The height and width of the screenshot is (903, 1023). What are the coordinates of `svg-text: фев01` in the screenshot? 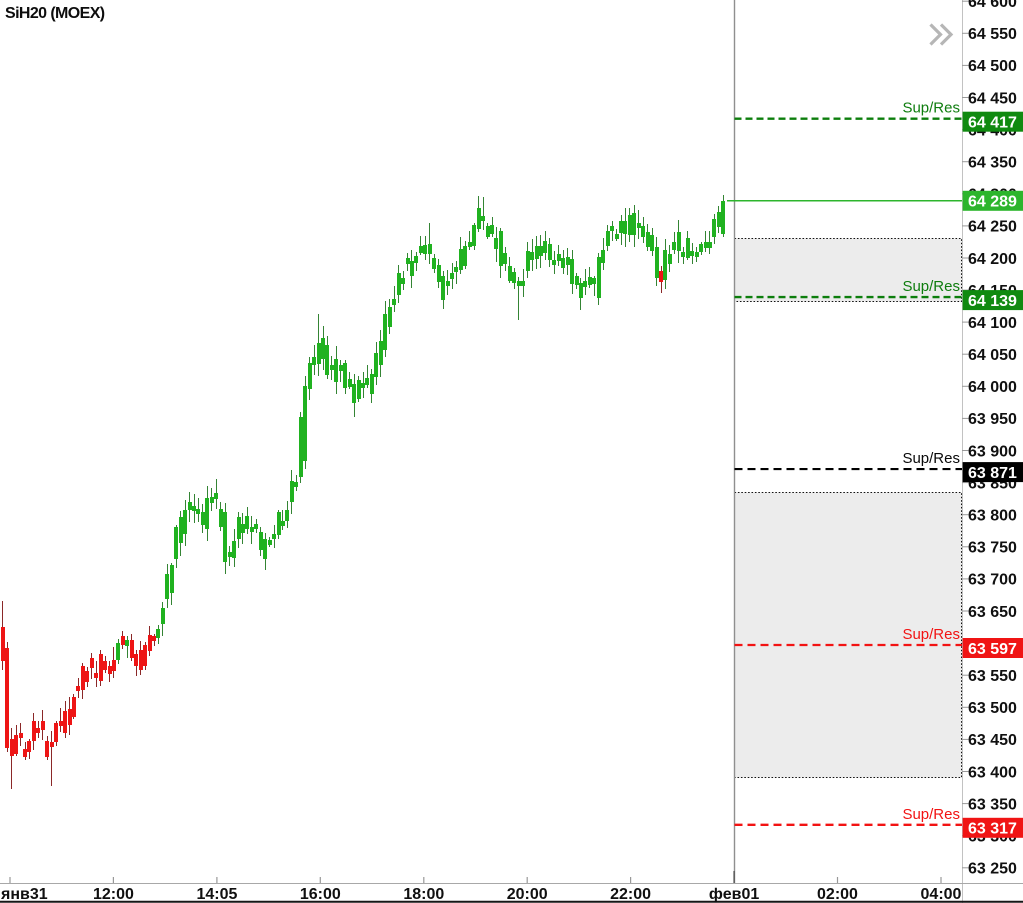 It's located at (734, 894).